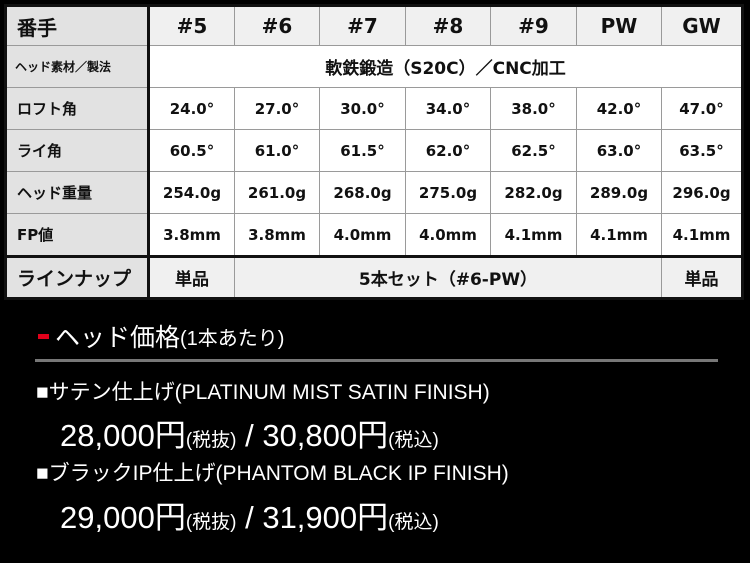  Describe the element at coordinates (191, 150) in the screenshot. I see `cell: 60.5°` at that location.